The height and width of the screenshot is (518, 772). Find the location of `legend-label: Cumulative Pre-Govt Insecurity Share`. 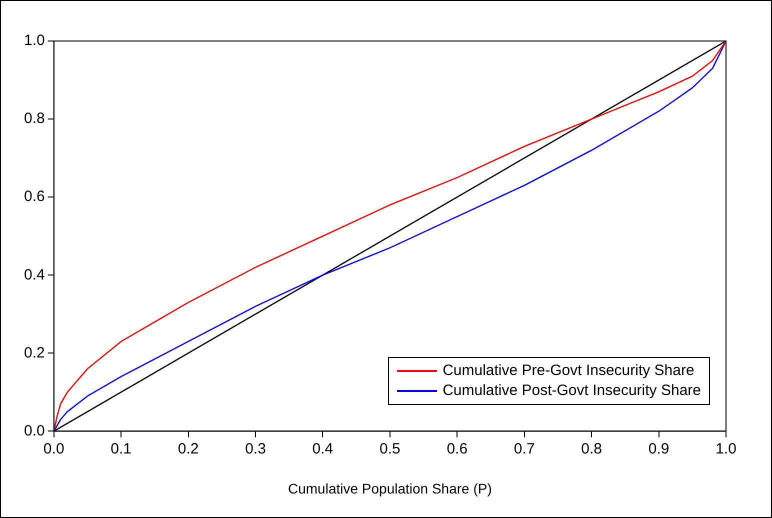

legend-label: Cumulative Pre-Govt Insecurity Share is located at coordinates (568, 371).